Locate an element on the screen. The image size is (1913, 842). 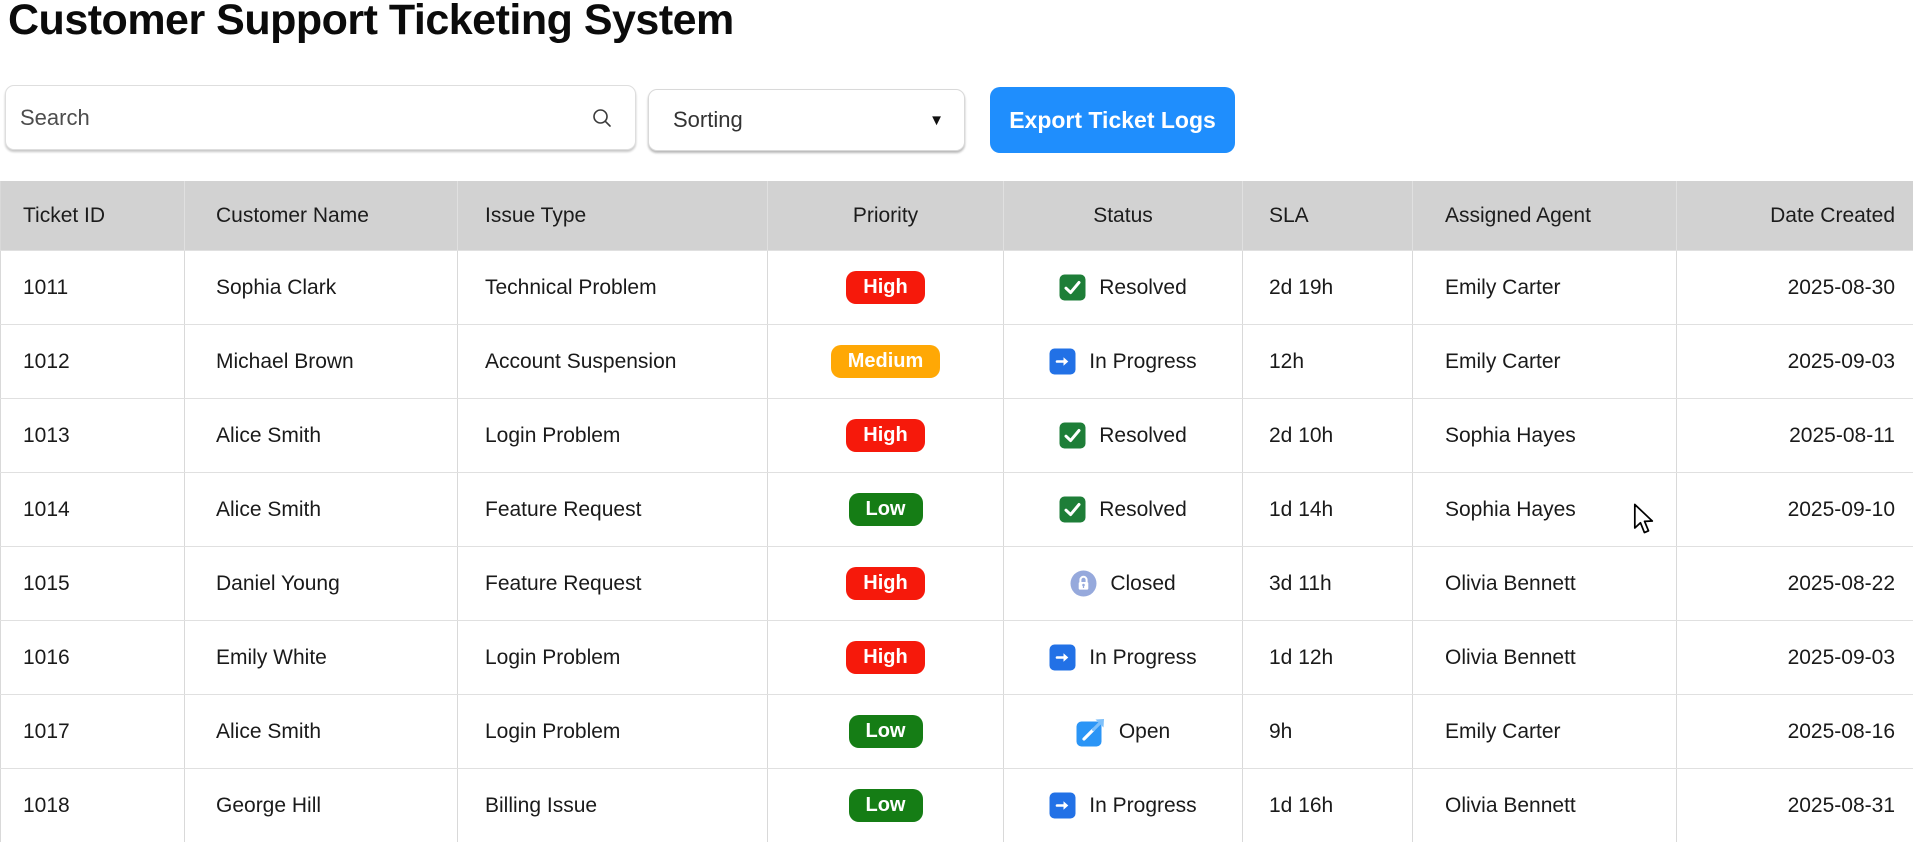
sla-cell: 2d 19h is located at coordinates (1328, 287).